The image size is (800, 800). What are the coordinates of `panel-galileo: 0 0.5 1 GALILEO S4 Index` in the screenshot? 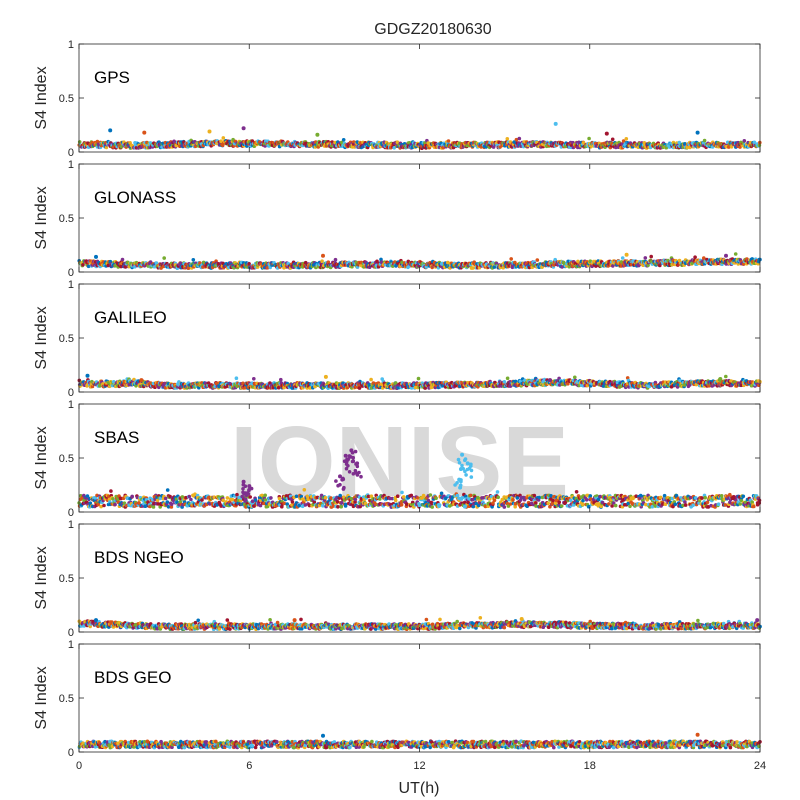 It's located at (397, 339).